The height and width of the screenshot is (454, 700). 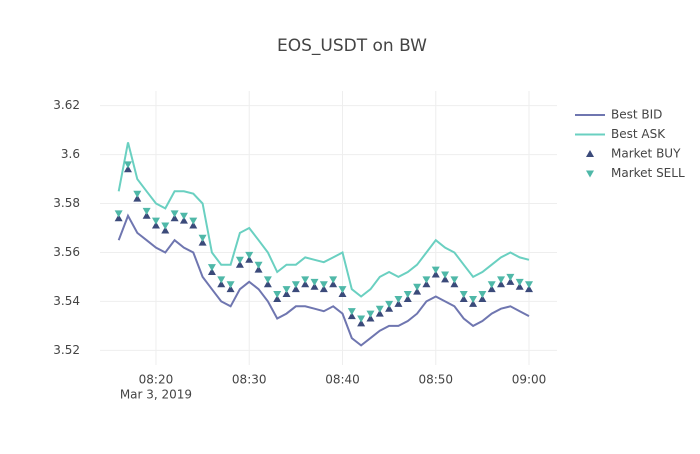 I want to click on legend-swatch, so click(x=590, y=174).